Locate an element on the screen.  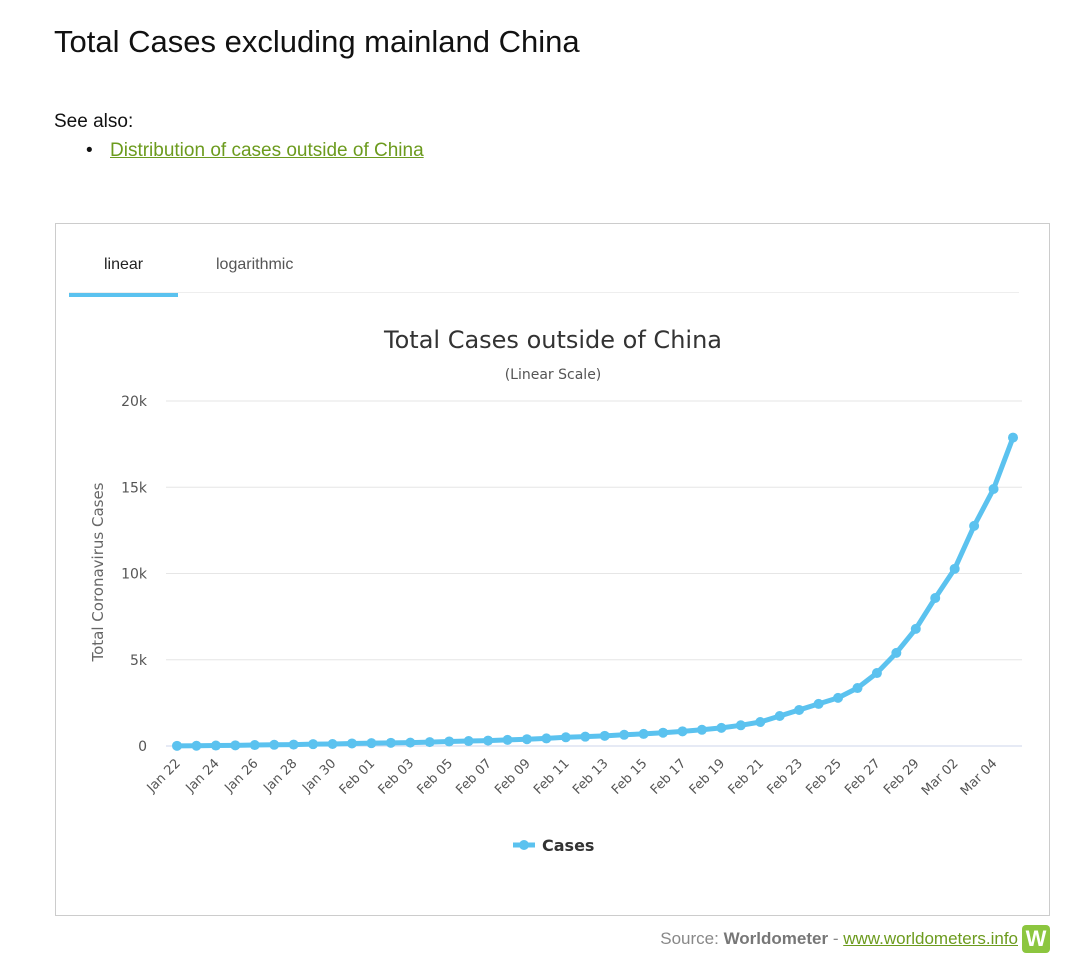
source-prefix: Source: is located at coordinates (692, 938).